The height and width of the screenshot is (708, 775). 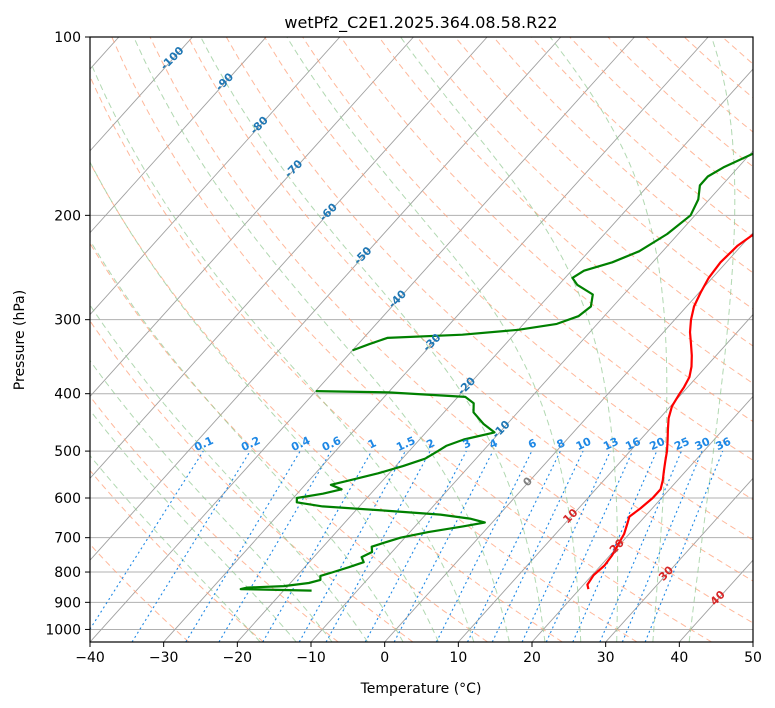 I want to click on mixing-ratio-label: 36, so click(x=724, y=444).